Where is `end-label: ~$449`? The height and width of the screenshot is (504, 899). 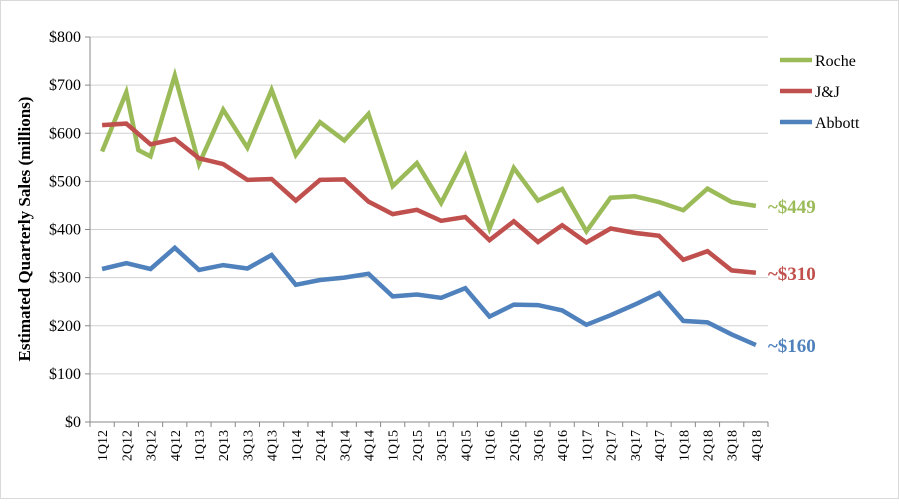 end-label: ~$449 is located at coordinates (792, 207).